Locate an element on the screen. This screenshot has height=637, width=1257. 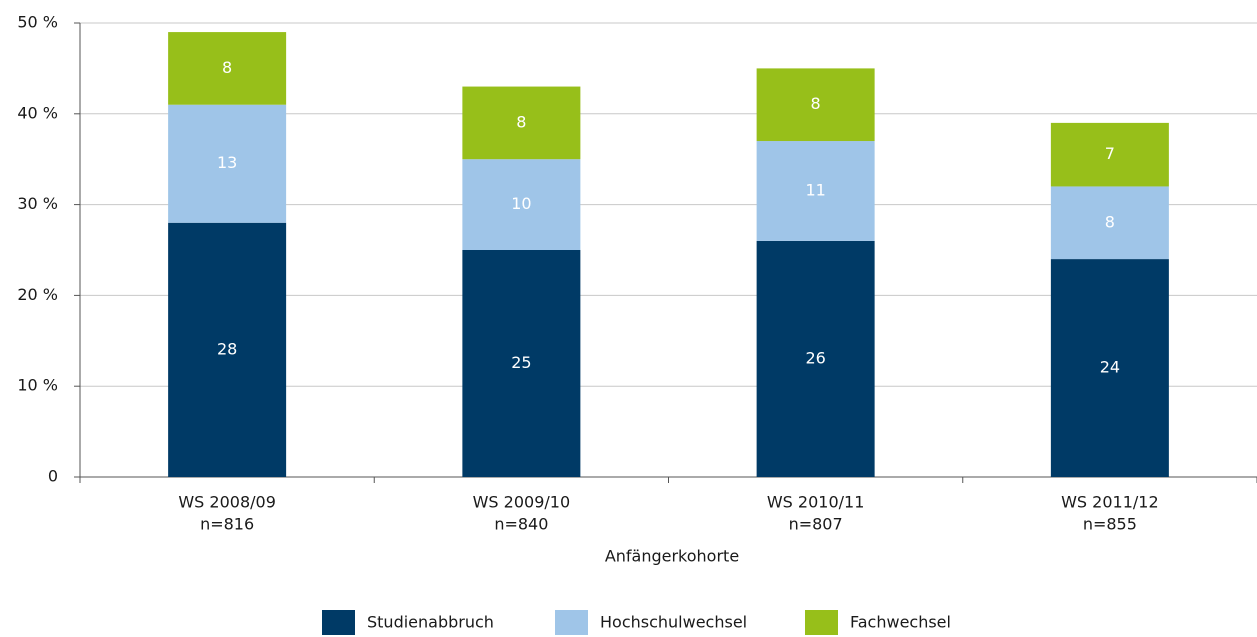
x-tick-label: n=840 is located at coordinates (521, 524).